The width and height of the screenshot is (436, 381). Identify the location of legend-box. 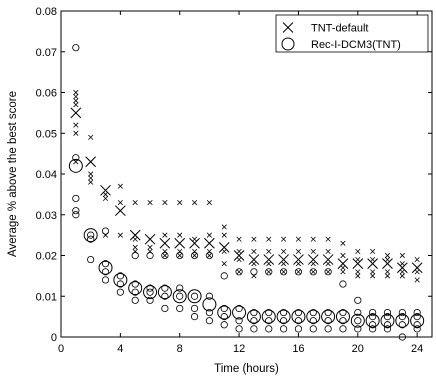
(352, 33).